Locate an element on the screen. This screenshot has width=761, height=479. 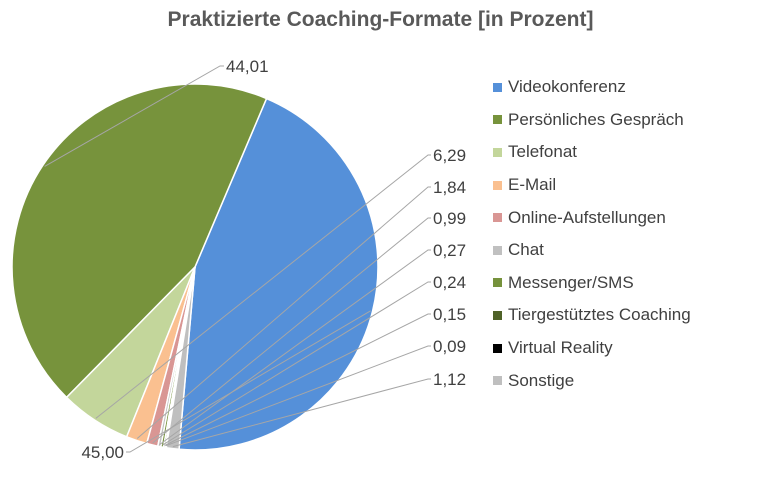
legend-item-e-mail: E-Mail is located at coordinates (592, 185).